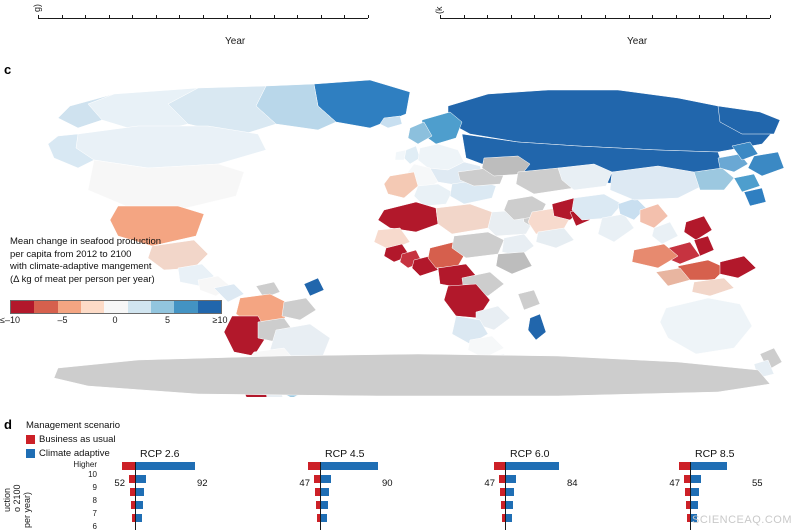 This screenshot has height=531, width=800. Describe the element at coordinates (715, 454) in the screenshot. I see `scenario-title: RCP 8.5` at that location.